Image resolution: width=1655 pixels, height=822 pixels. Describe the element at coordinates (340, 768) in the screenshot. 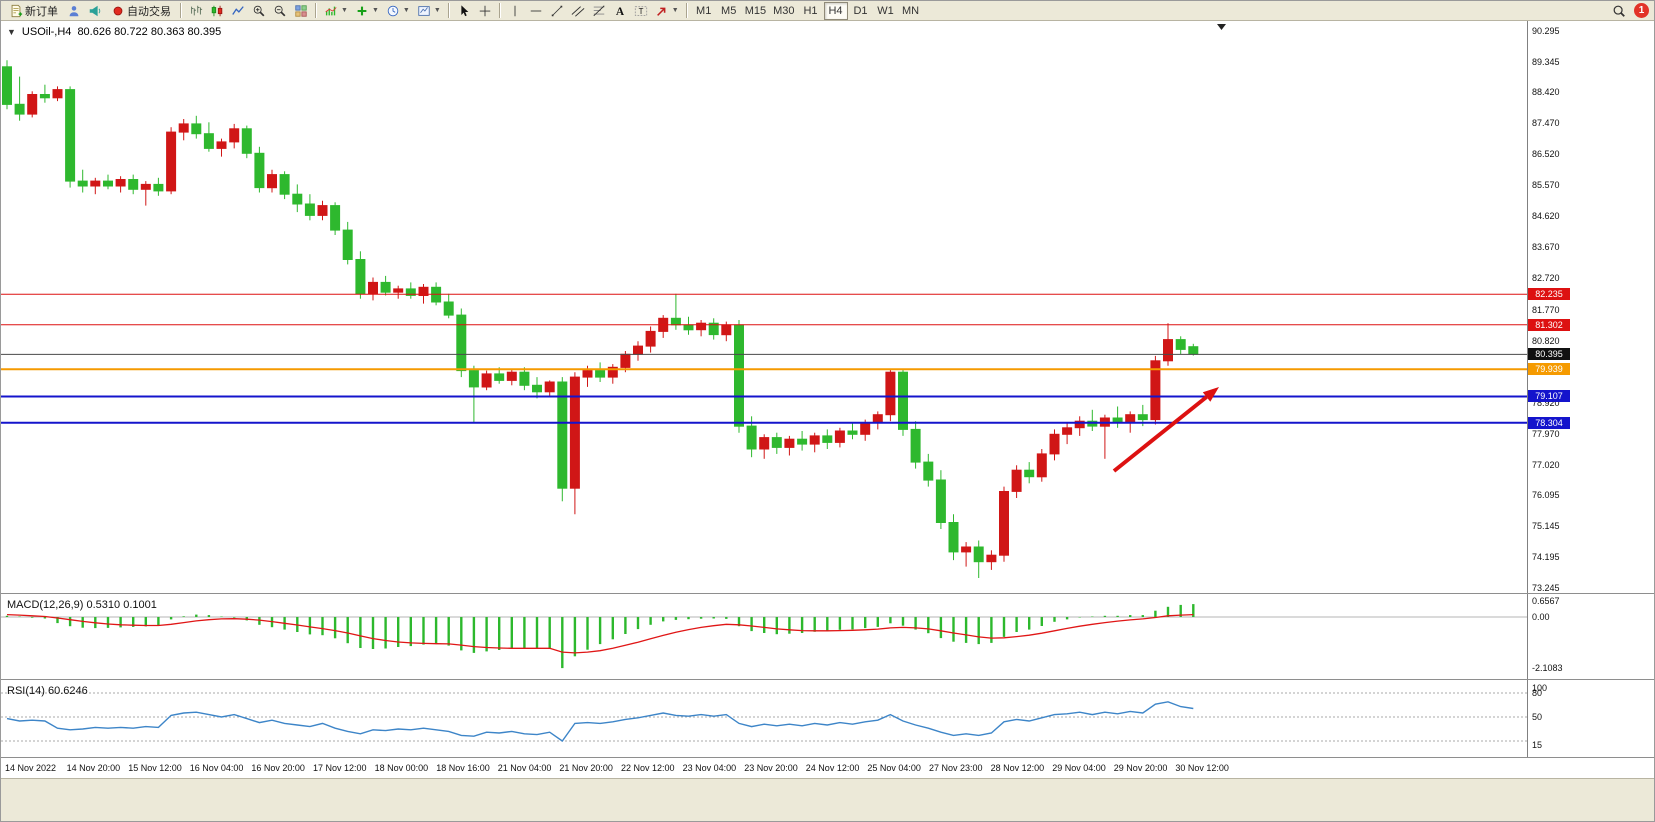

I see `time-axis-label: 17 Nov 12:00` at that location.